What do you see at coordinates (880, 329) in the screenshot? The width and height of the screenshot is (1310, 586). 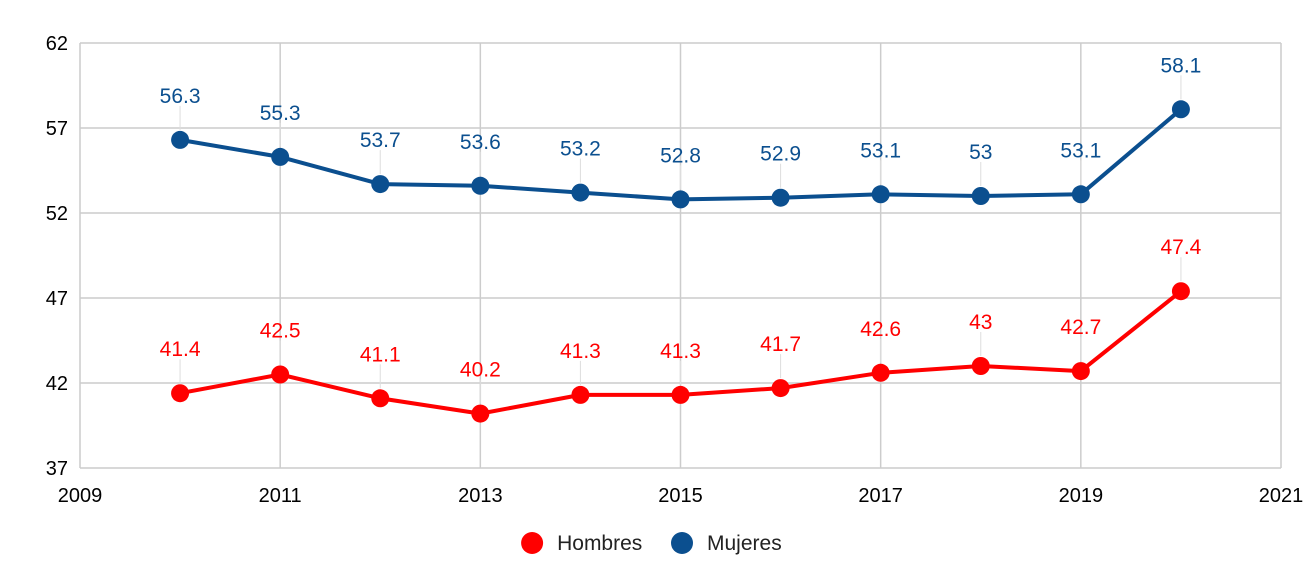 I see `data-label: 42.6` at bounding box center [880, 329].